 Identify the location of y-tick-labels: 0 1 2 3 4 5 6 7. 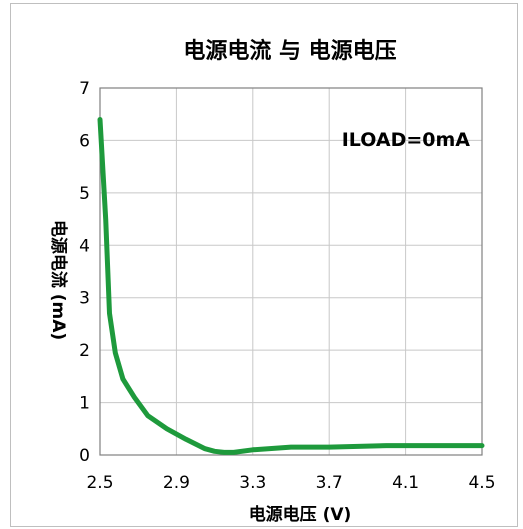
(84, 272).